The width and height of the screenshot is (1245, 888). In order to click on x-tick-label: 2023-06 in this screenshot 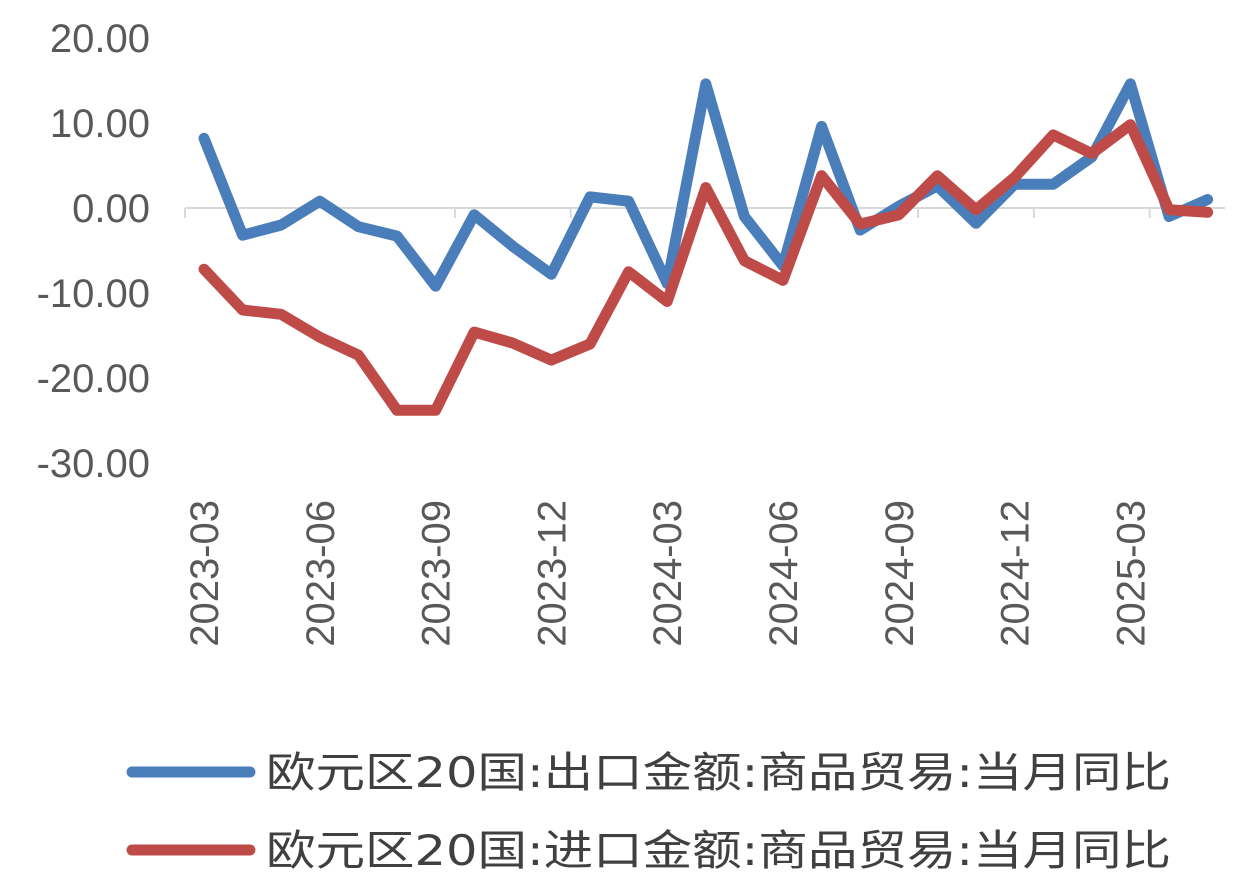, I will do `click(321, 573)`.